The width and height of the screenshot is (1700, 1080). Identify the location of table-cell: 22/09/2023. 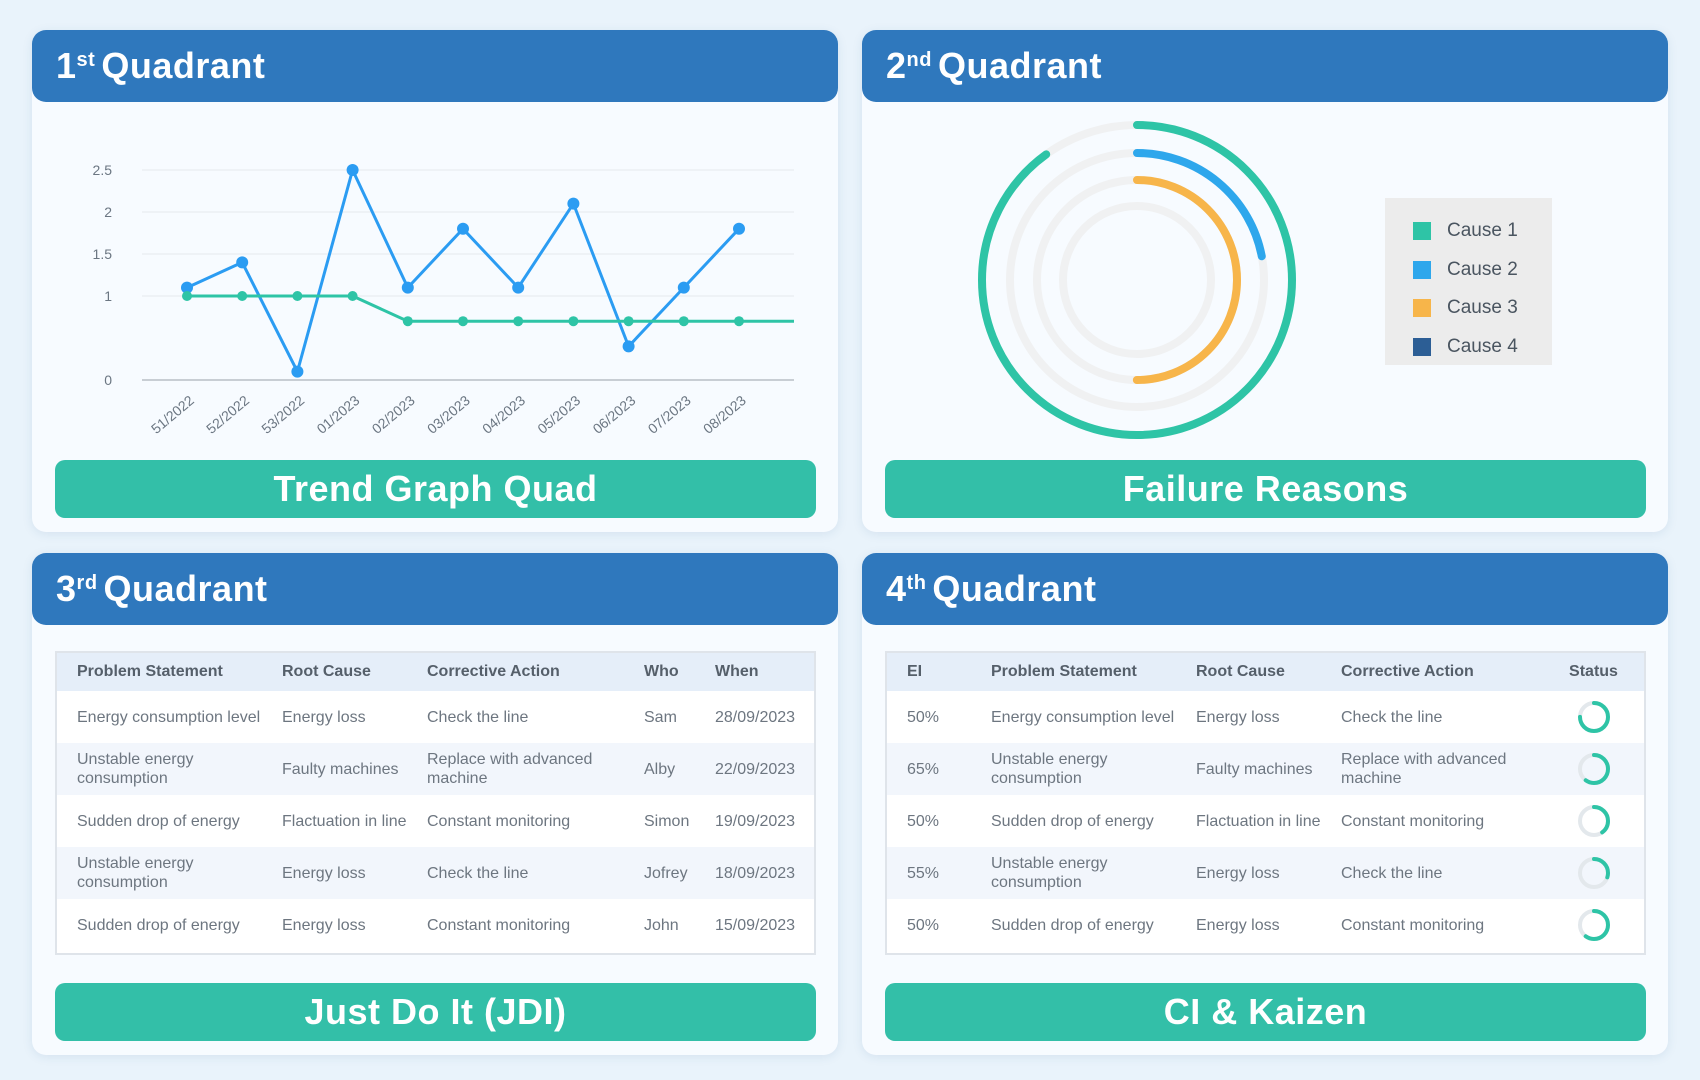
(754, 769).